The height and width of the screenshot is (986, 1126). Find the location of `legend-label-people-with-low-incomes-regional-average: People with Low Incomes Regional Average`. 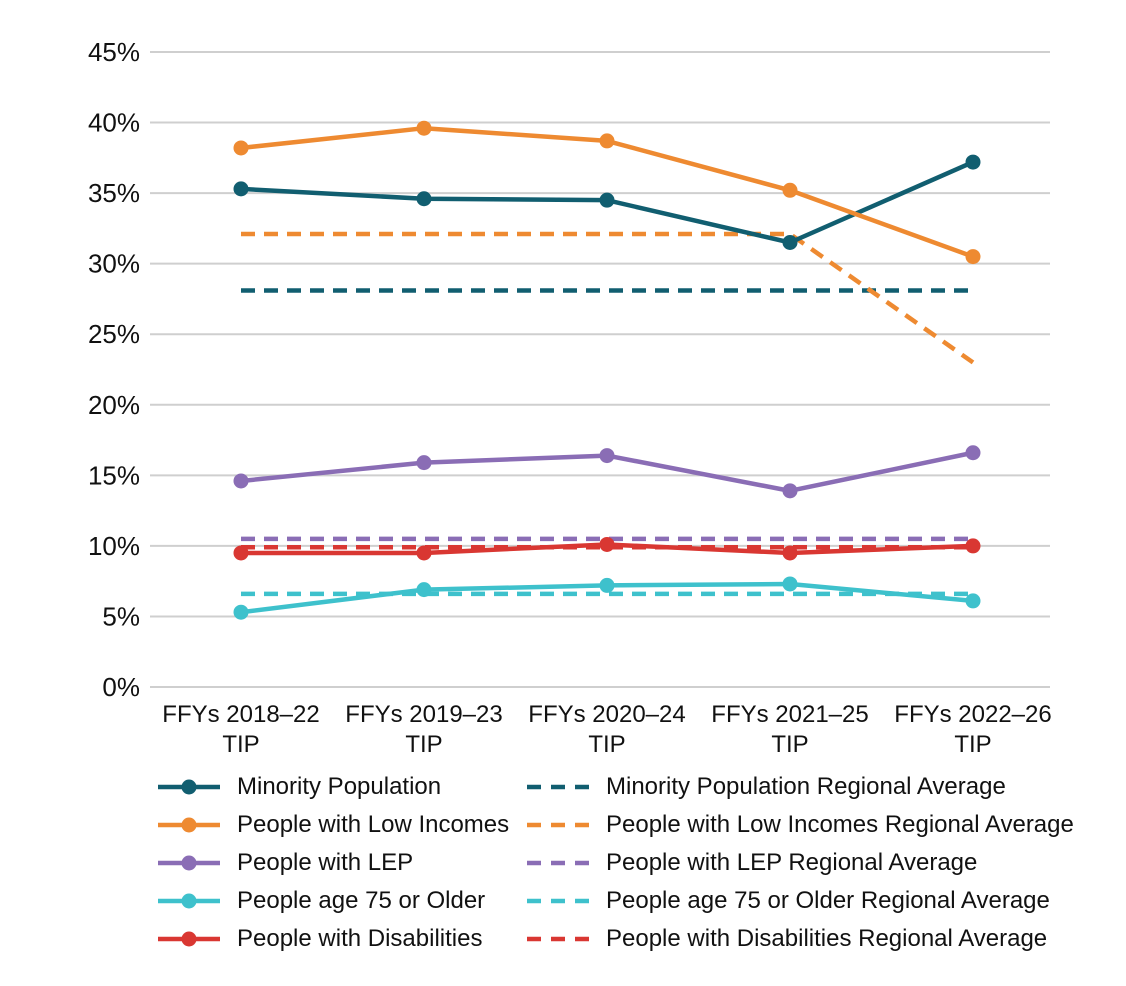

legend-label-people-with-low-incomes-regional-average: People with Low Incomes Regional Average is located at coordinates (840, 824).